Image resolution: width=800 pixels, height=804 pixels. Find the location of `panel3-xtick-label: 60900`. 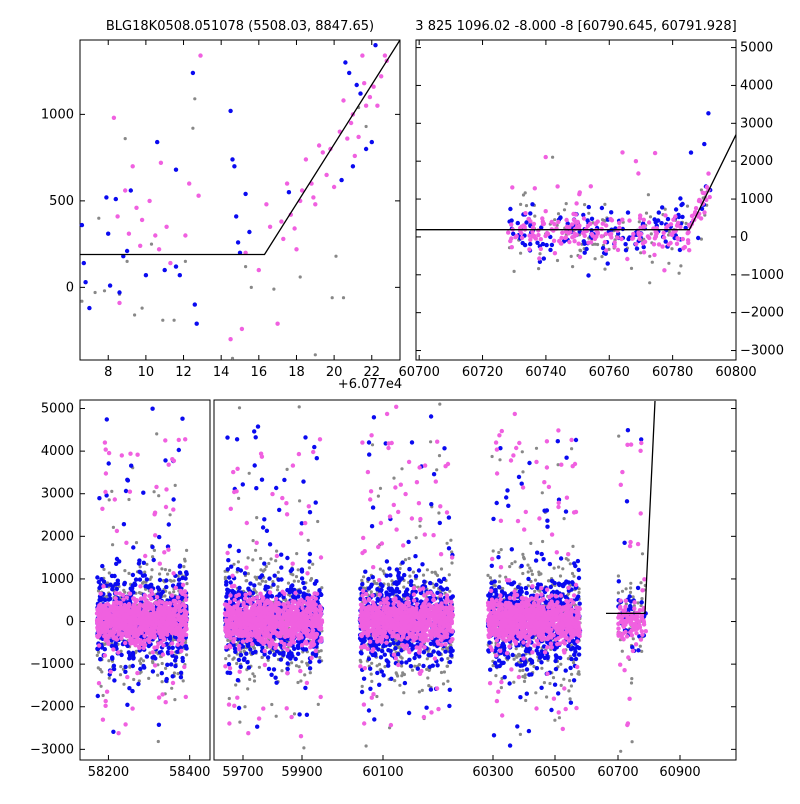

panel3-xtick-label: 60900 is located at coordinates (679, 772).